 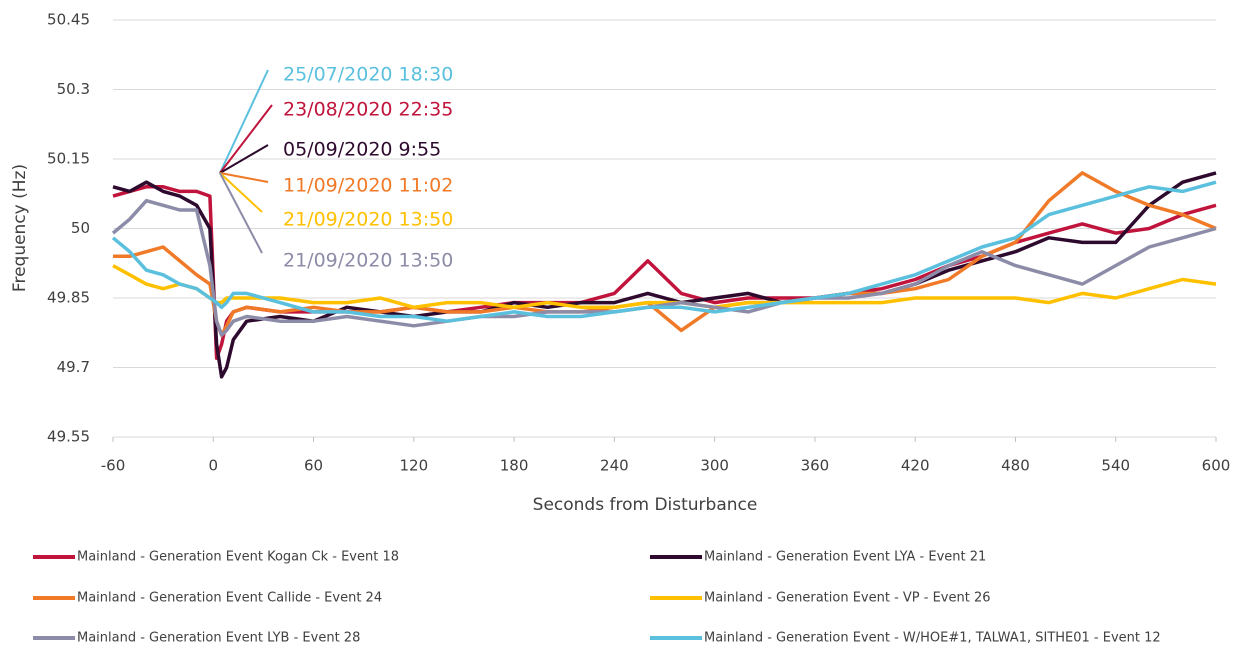 I want to click on y-tick-label: 50.15, so click(x=68, y=159).